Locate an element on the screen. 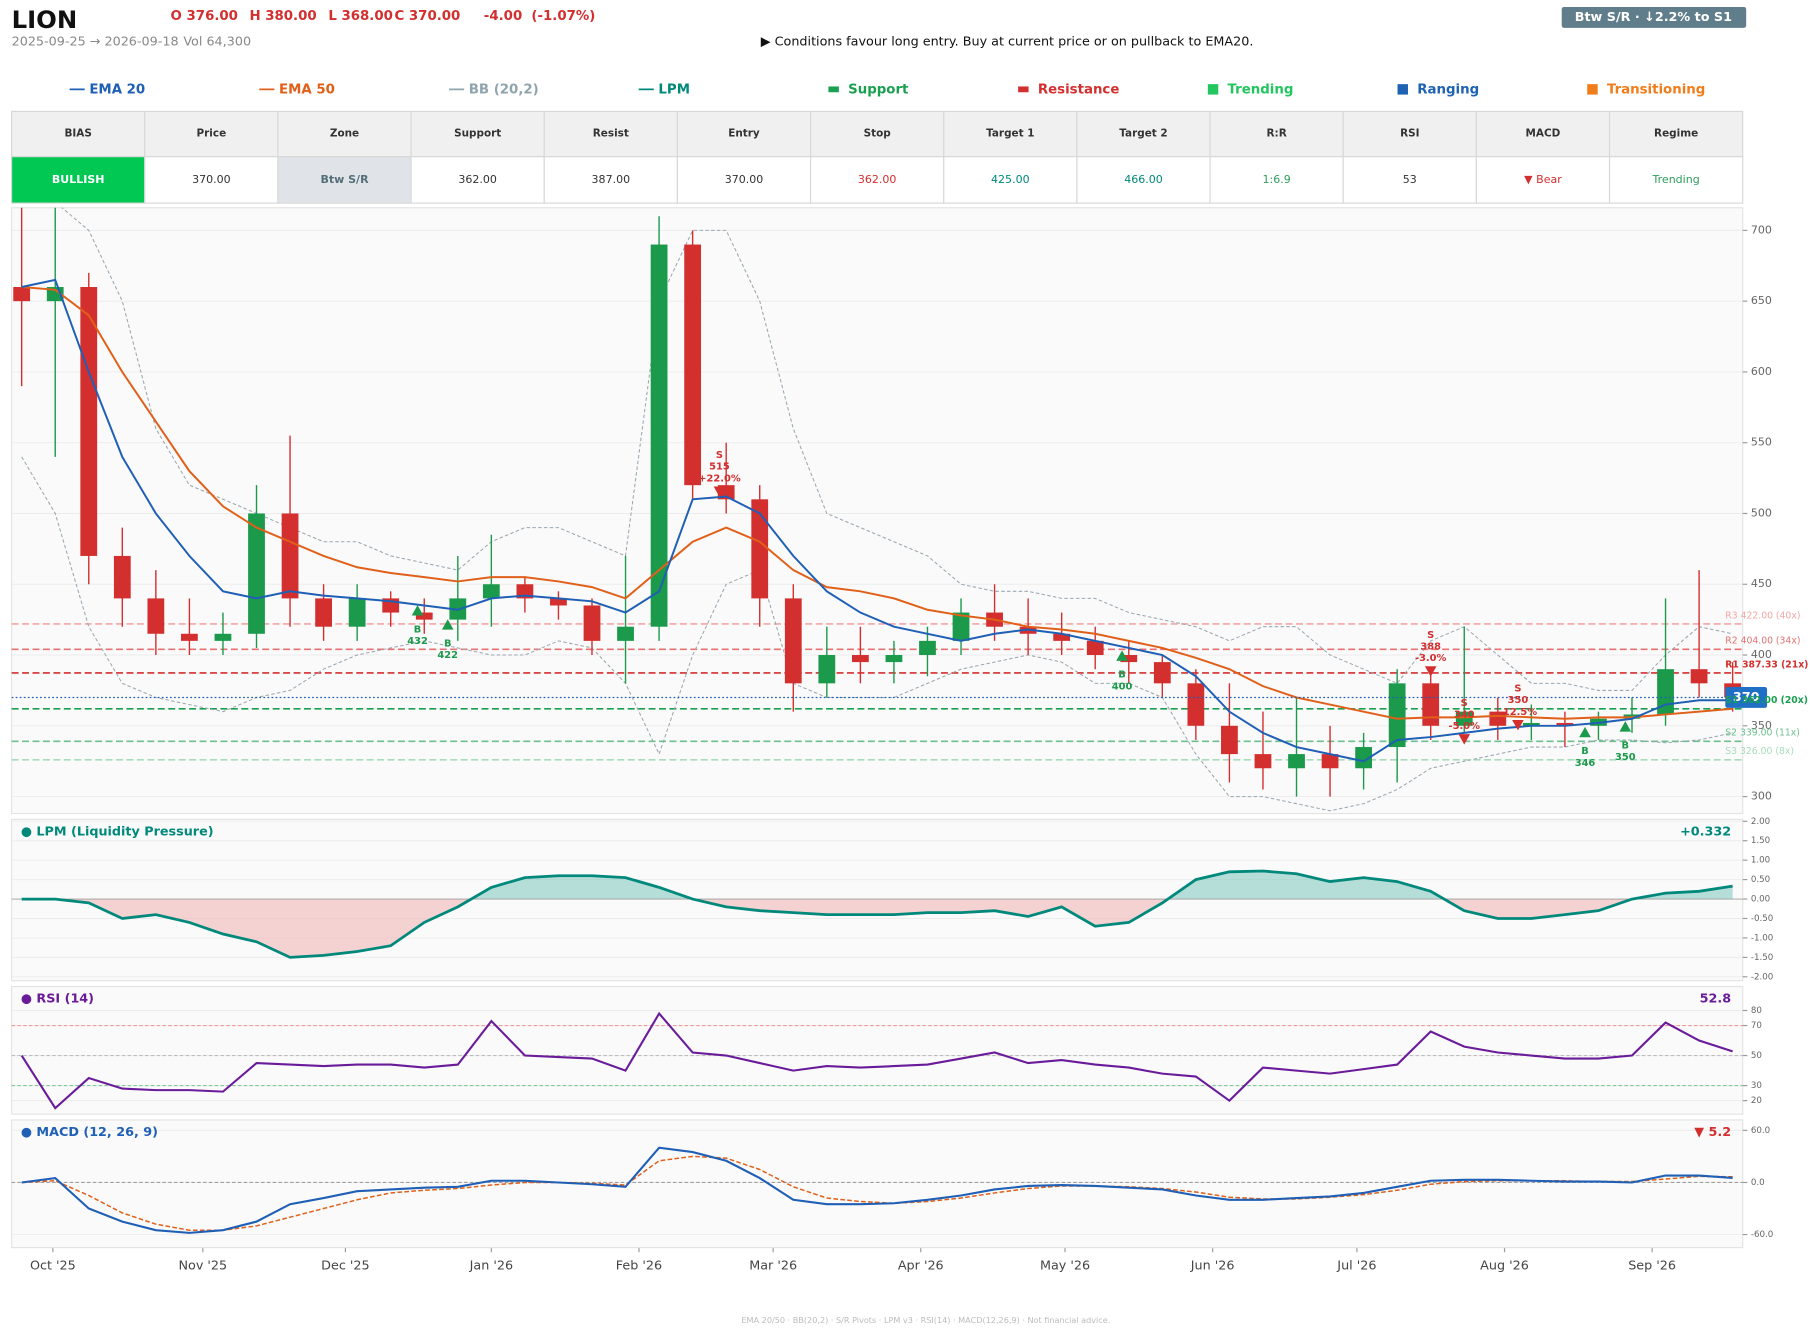 The height and width of the screenshot is (1330, 1810). data-text: ▼ Bear is located at coordinates (1543, 179).